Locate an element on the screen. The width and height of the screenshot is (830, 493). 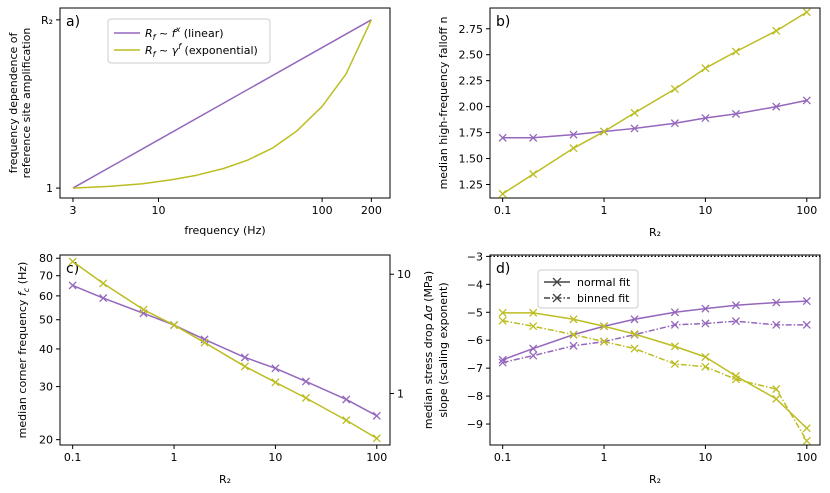
panel-c-xtick-label-0: 0.1 is located at coordinates (73, 457).